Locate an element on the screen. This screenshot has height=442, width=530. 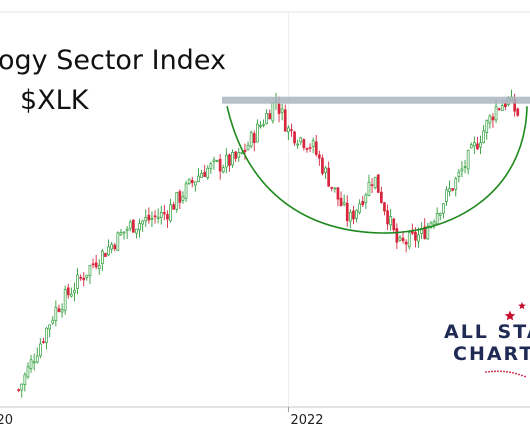
logo-line1: ALL STA is located at coordinates (487, 332).